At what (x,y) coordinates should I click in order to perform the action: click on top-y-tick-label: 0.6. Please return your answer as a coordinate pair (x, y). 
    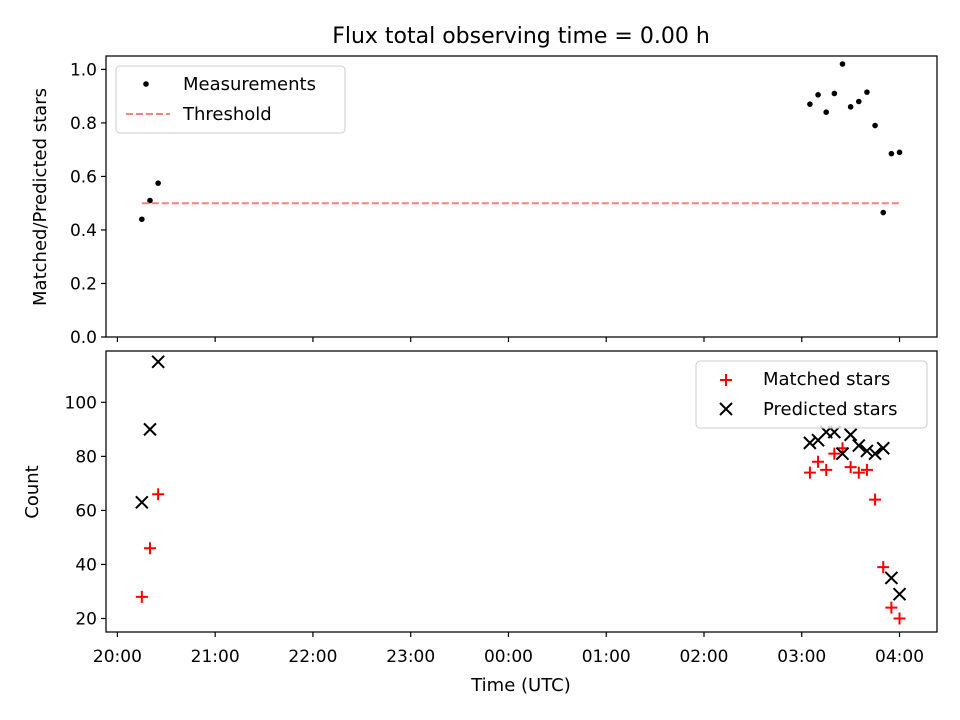
    Looking at the image, I should click on (83, 177).